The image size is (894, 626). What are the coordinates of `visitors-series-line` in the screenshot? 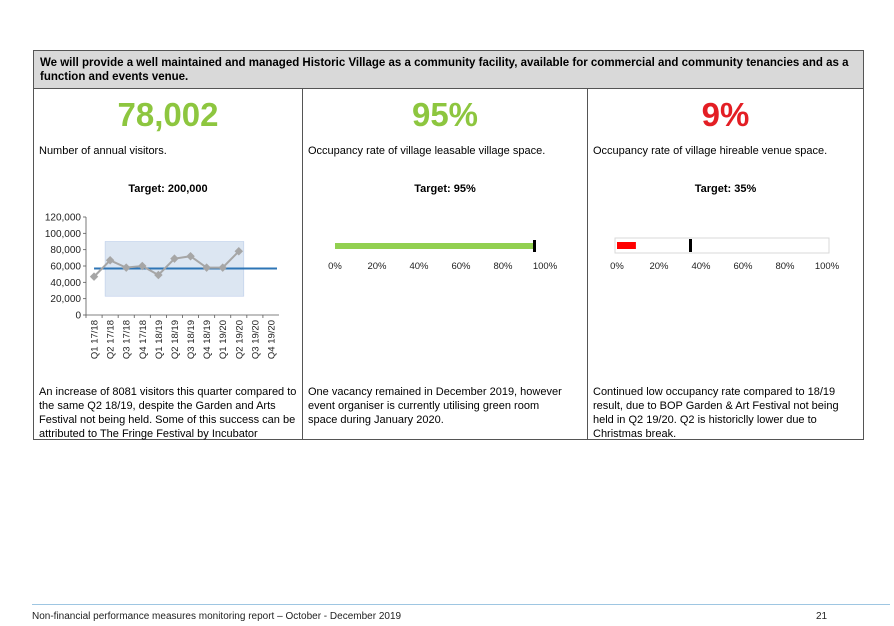 It's located at (166, 264).